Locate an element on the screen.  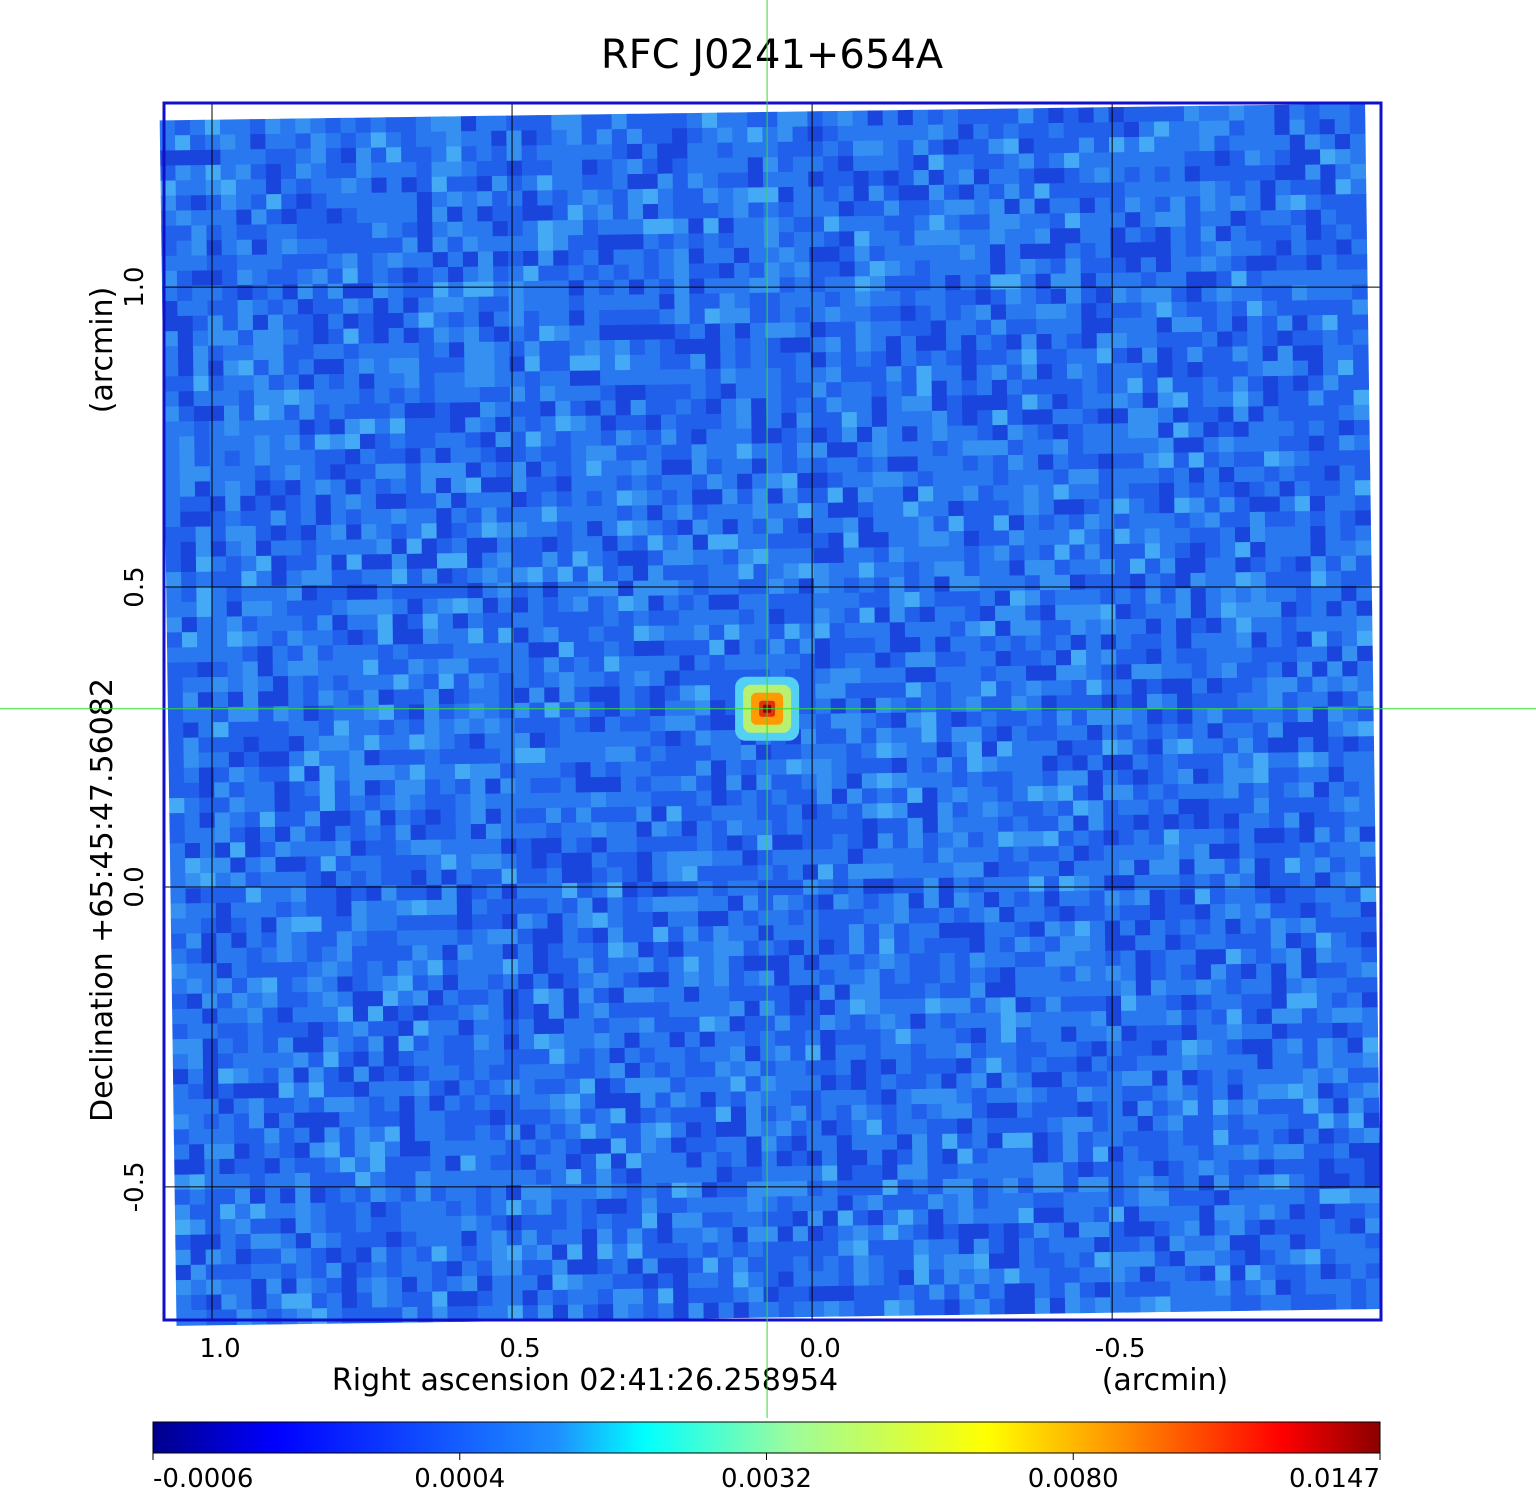
colorbar-tick-label: -0.0006 is located at coordinates (203, 1479).